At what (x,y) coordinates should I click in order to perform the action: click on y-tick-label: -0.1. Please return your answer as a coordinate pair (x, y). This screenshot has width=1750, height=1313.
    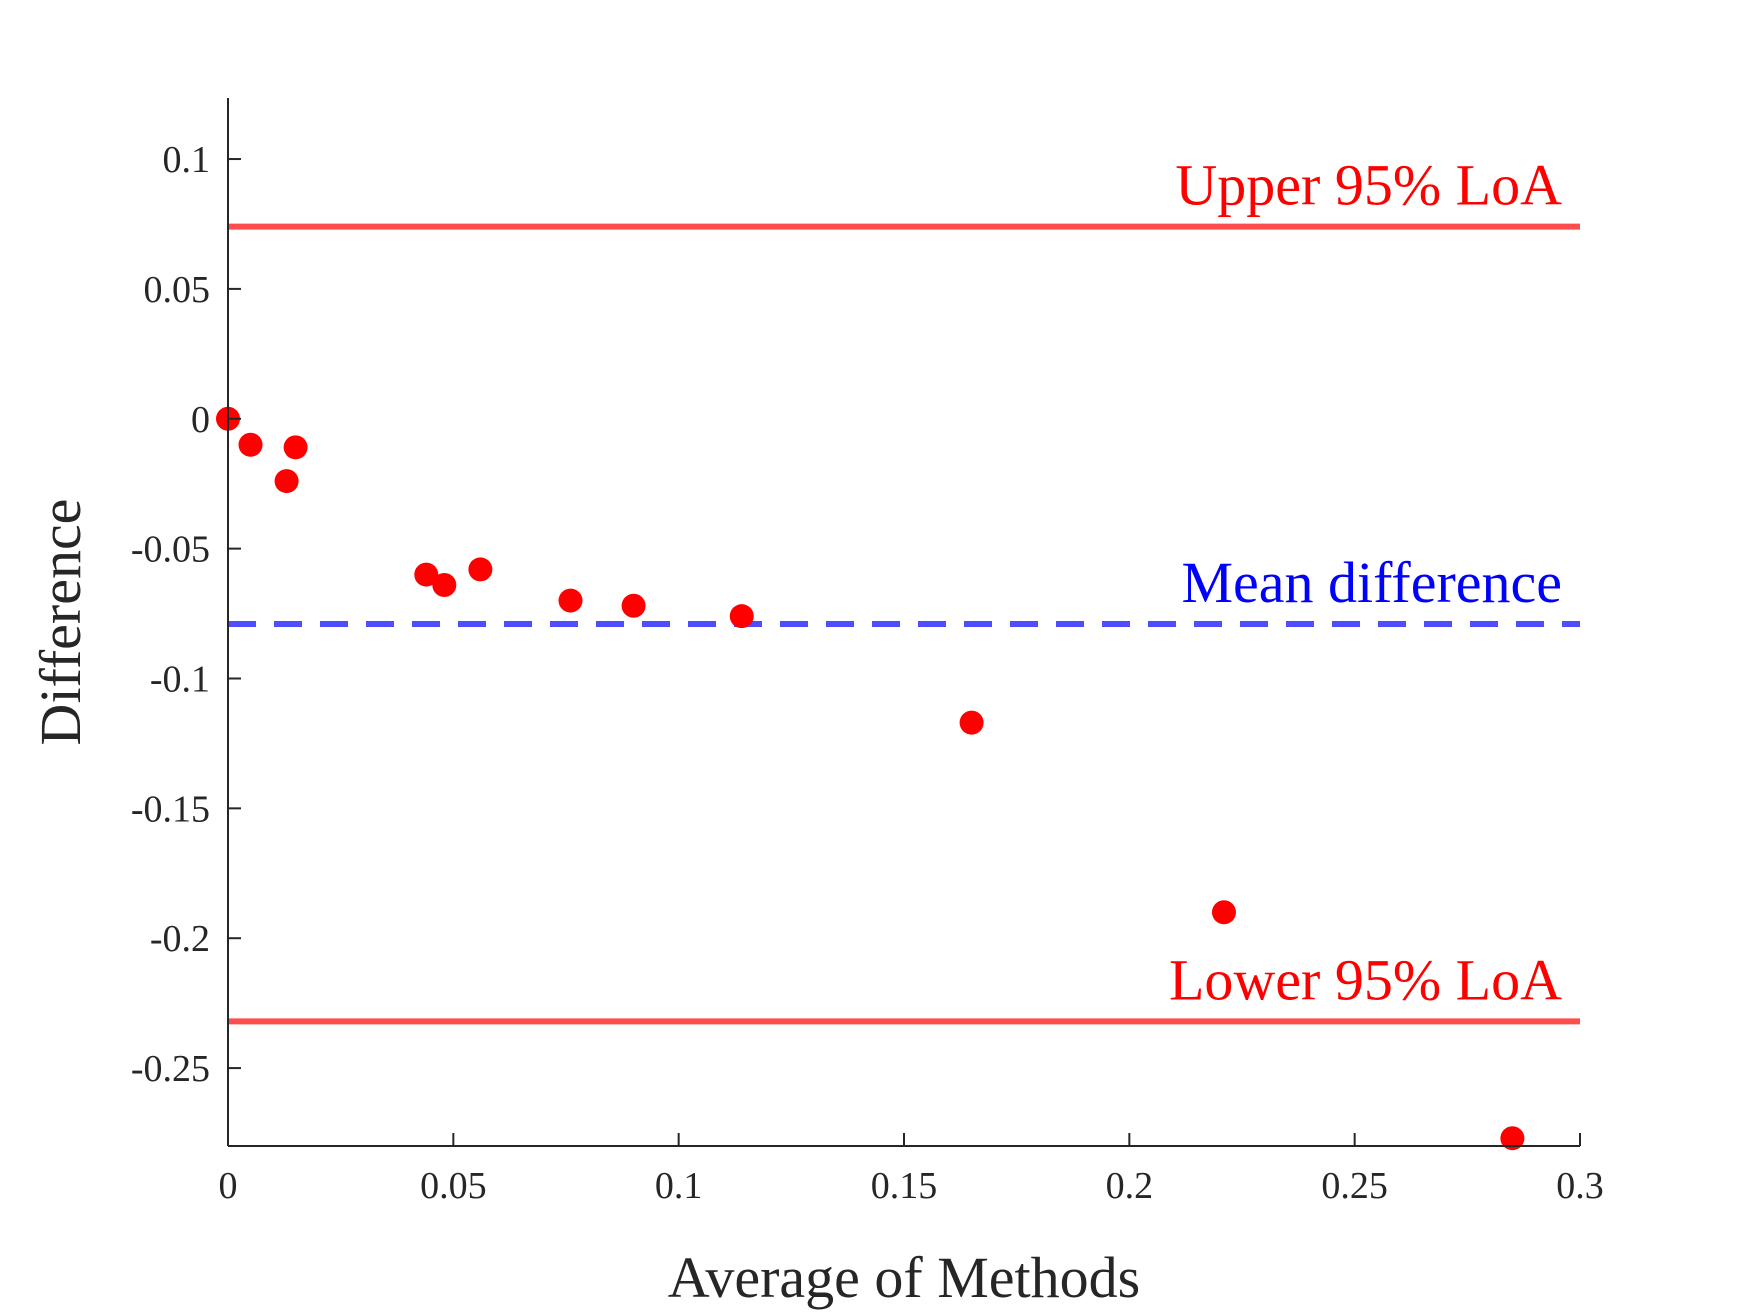
    Looking at the image, I should click on (180, 679).